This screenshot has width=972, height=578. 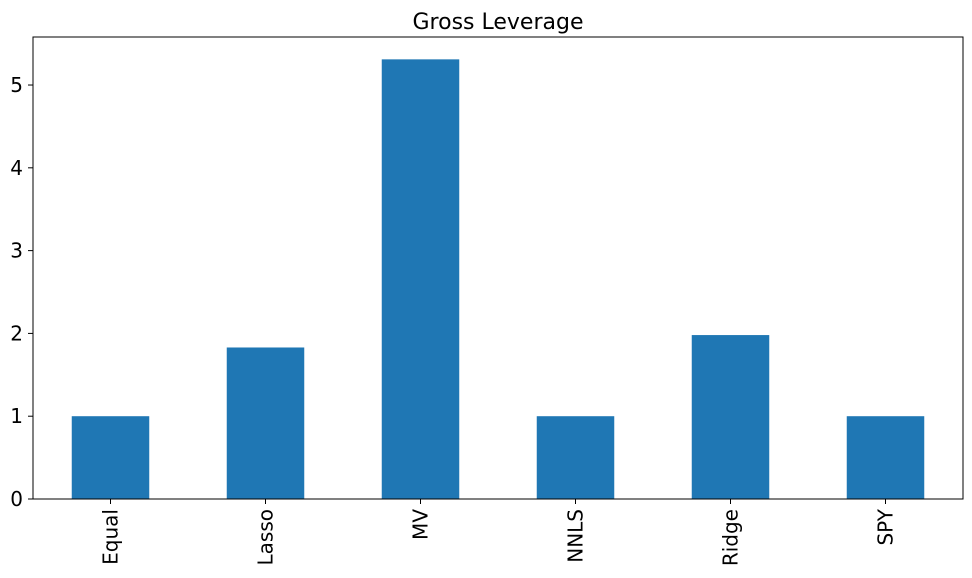 What do you see at coordinates (111, 537) in the screenshot?
I see `x-tick-label: Equal` at bounding box center [111, 537].